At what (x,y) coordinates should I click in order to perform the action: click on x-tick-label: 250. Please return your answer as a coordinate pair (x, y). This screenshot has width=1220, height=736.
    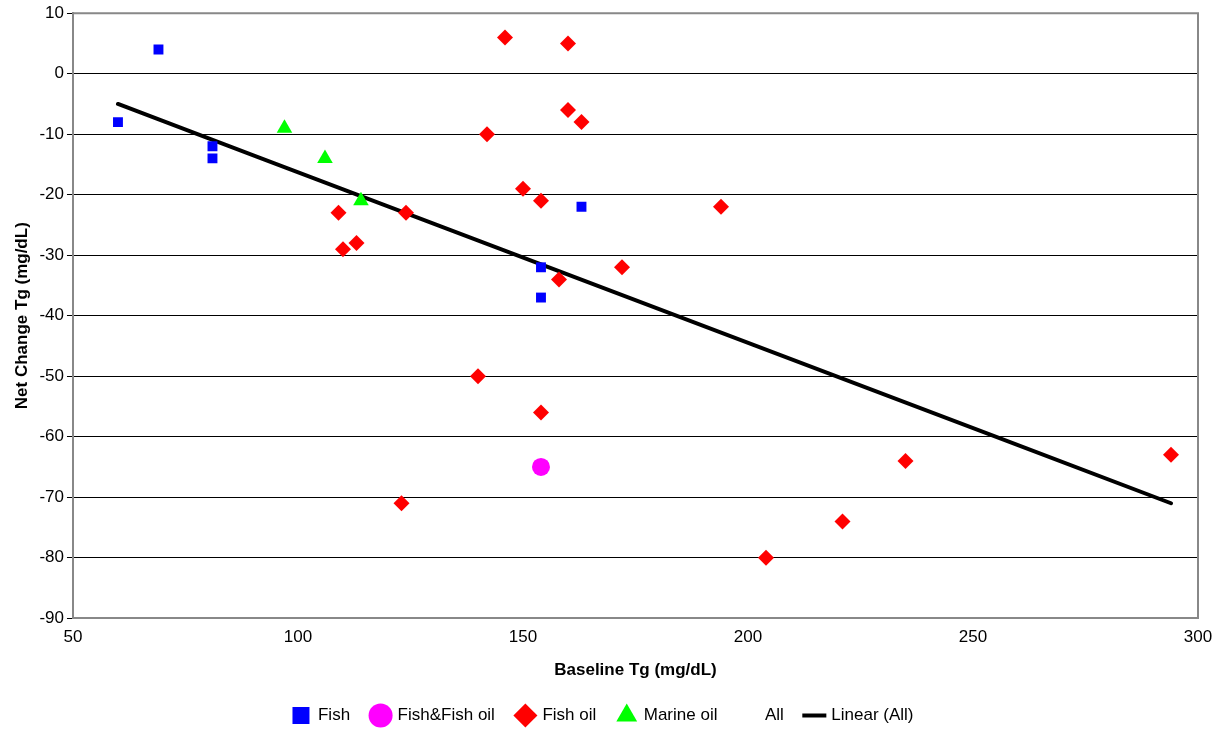
    Looking at the image, I should click on (973, 637).